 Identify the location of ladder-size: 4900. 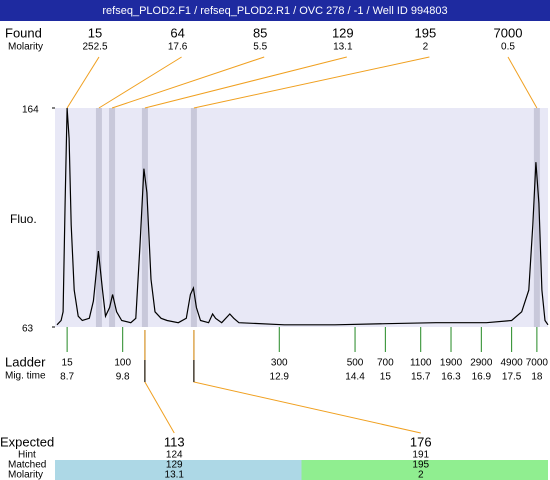
(512, 363).